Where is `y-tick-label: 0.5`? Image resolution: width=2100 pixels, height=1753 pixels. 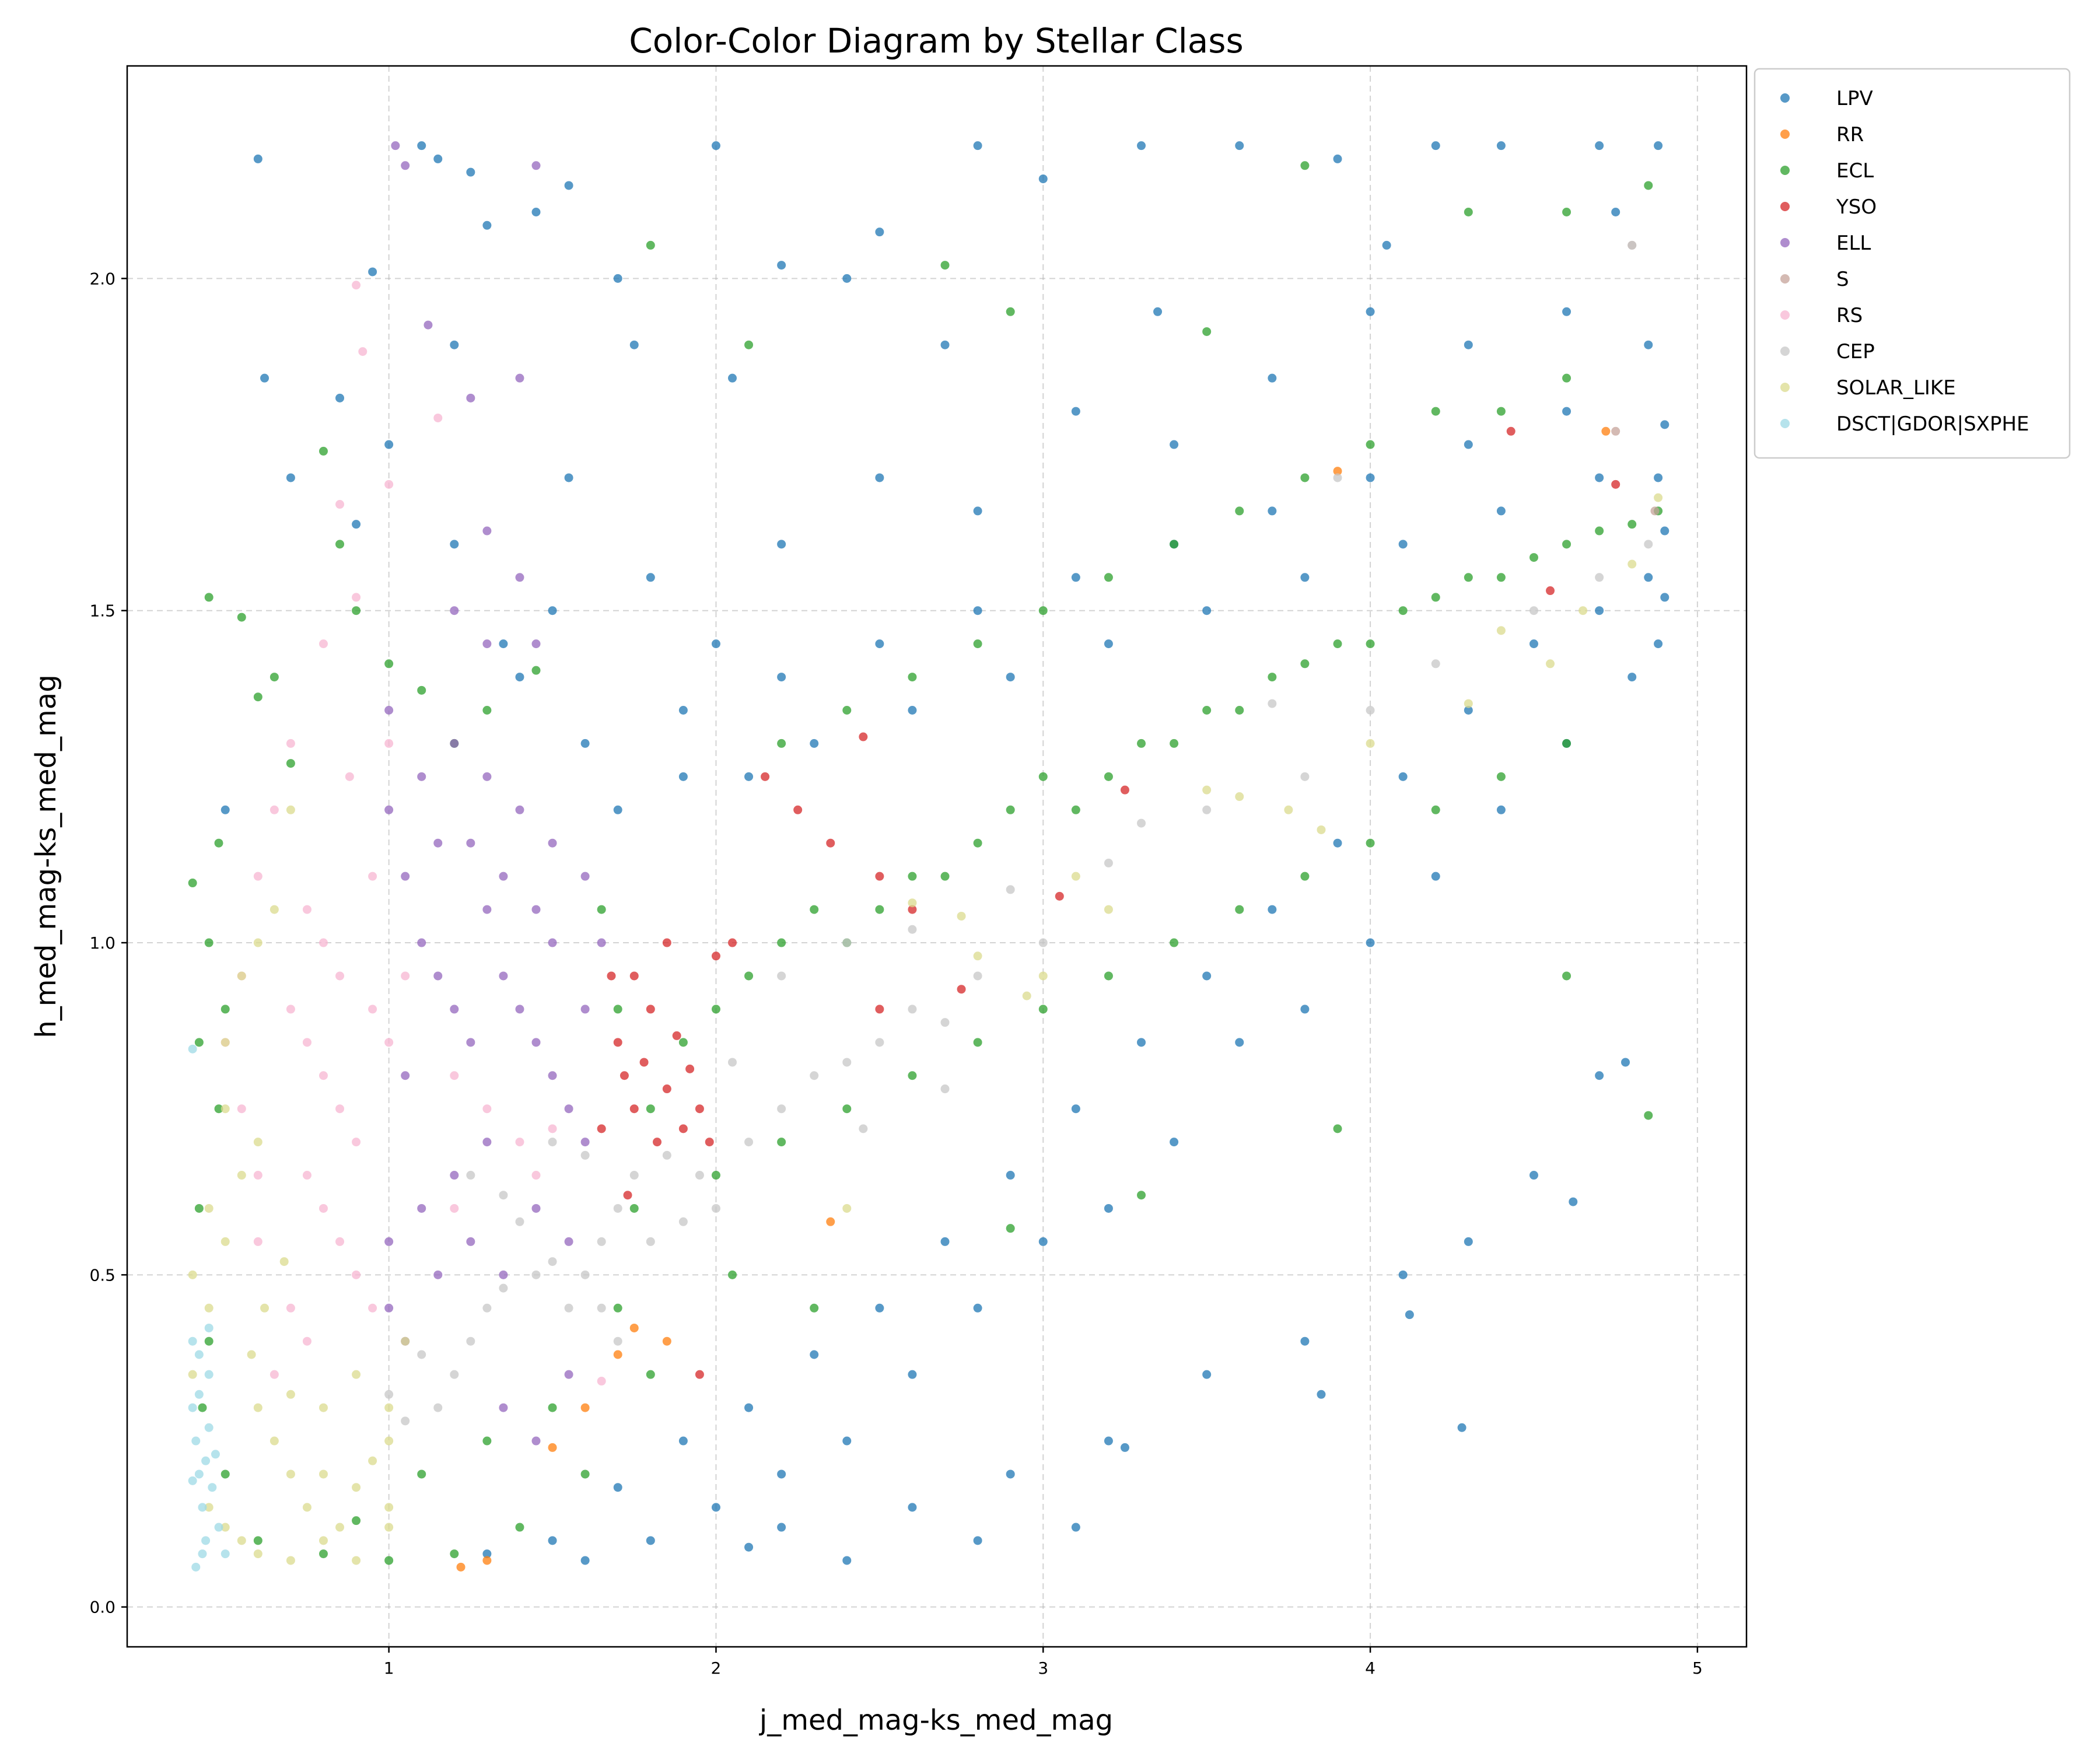 y-tick-label: 0.5 is located at coordinates (102, 1275).